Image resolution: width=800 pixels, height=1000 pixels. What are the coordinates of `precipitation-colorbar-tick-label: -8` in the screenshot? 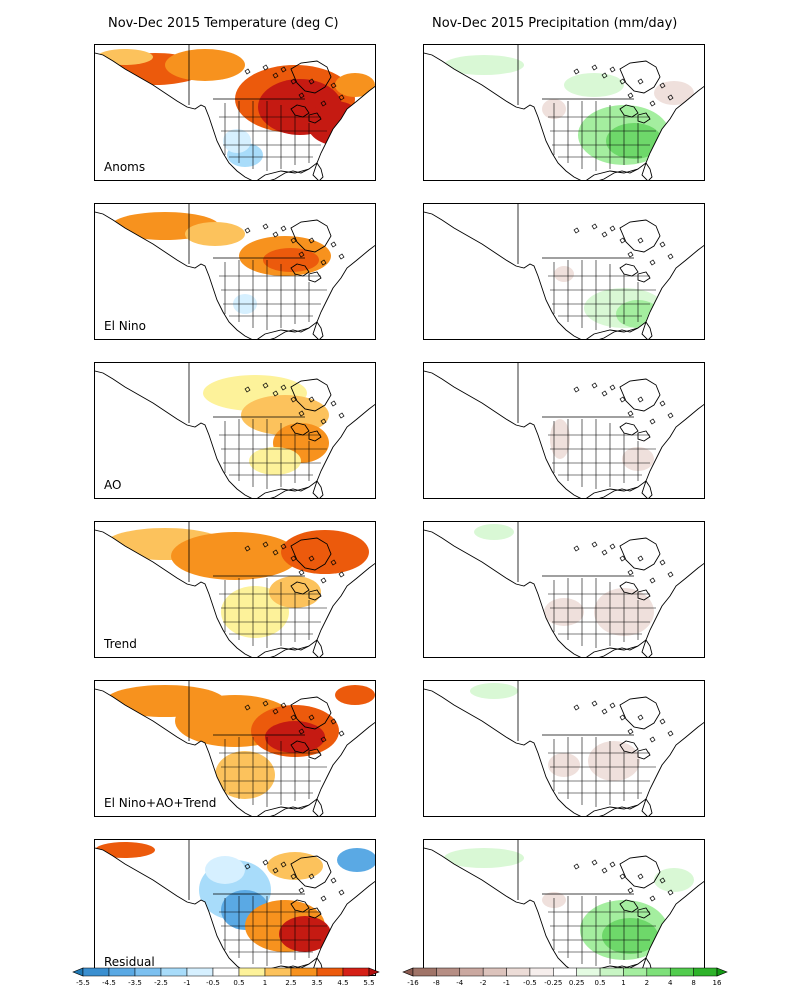 It's located at (436, 983).